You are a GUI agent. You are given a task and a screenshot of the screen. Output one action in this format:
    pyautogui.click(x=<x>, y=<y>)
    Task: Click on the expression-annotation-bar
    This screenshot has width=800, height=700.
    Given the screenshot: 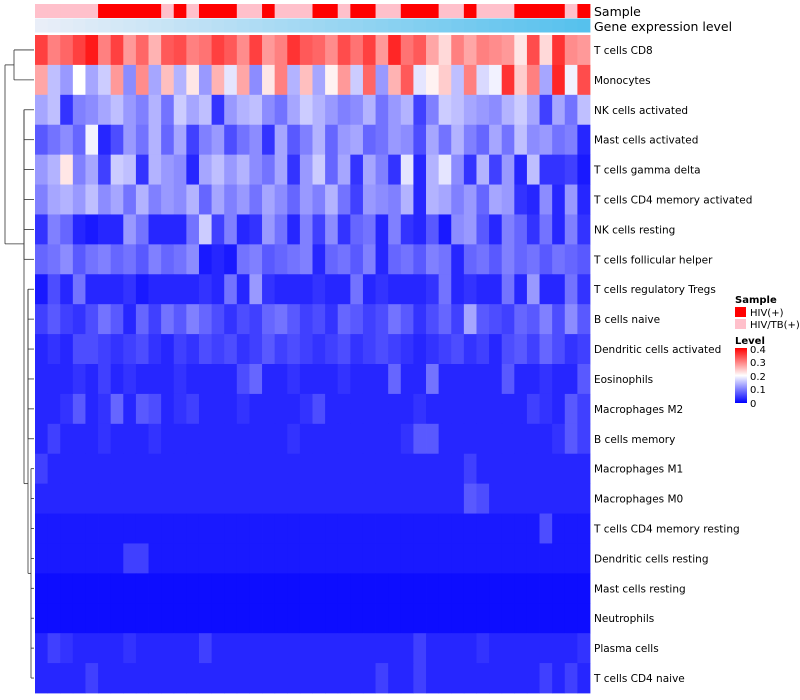 What is the action you would take?
    pyautogui.click(x=313, y=25)
    